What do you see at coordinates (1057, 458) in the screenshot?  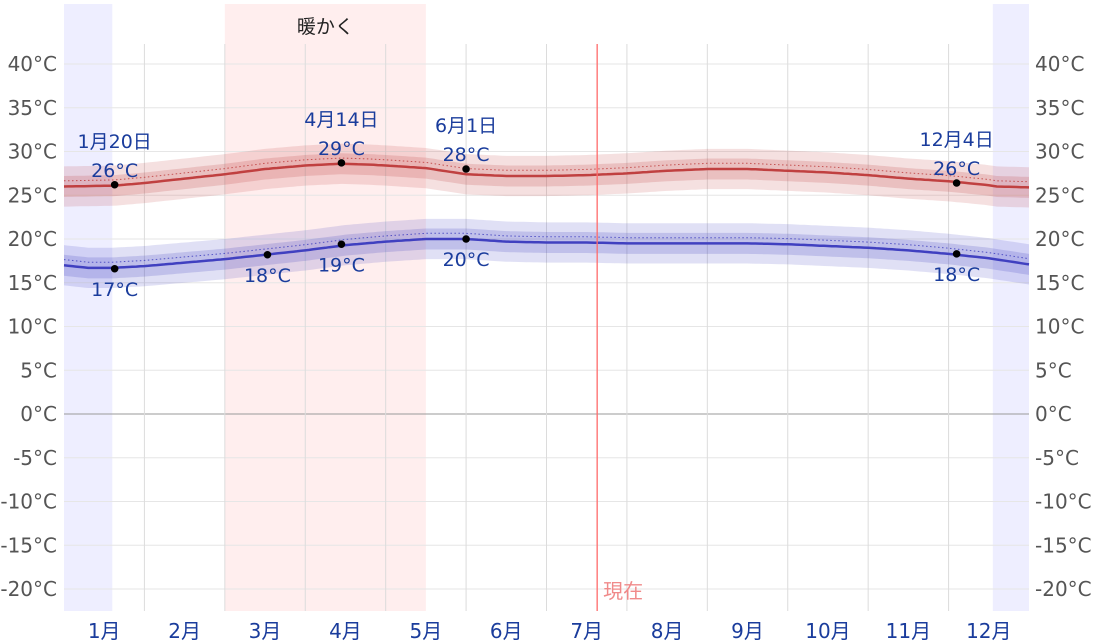 I see `y-tick-label-right: -5°C` at bounding box center [1057, 458].